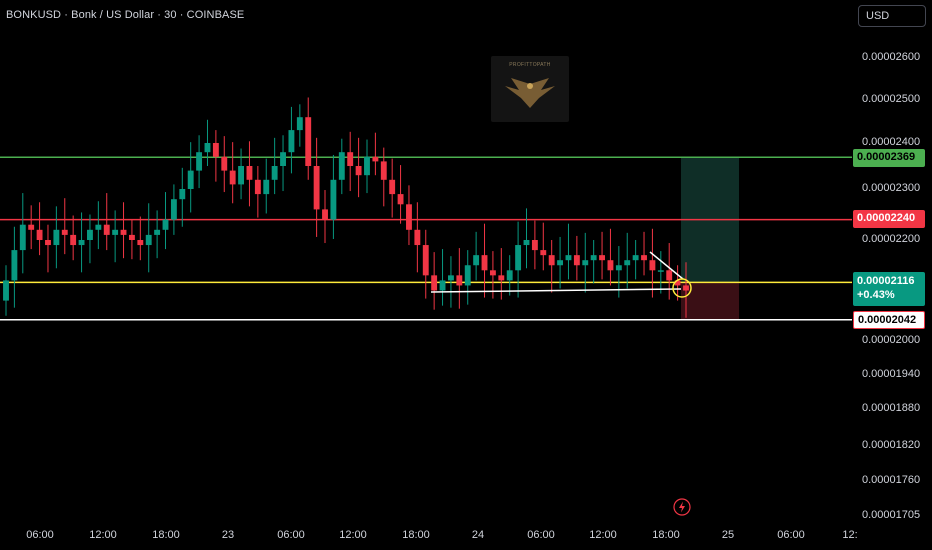 Image resolution: width=932 pixels, height=550 pixels. I want to click on support-trendline, so click(556, 290).